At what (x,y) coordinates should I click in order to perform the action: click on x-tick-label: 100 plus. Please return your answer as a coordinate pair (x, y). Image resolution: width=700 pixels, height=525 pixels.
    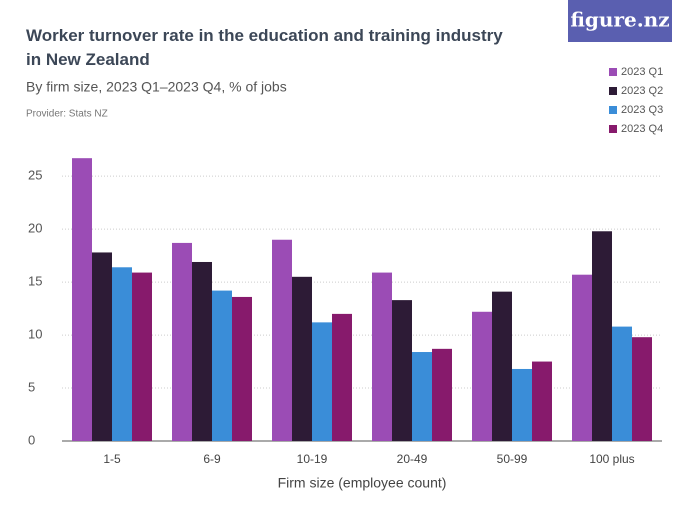
    Looking at the image, I should click on (611, 459).